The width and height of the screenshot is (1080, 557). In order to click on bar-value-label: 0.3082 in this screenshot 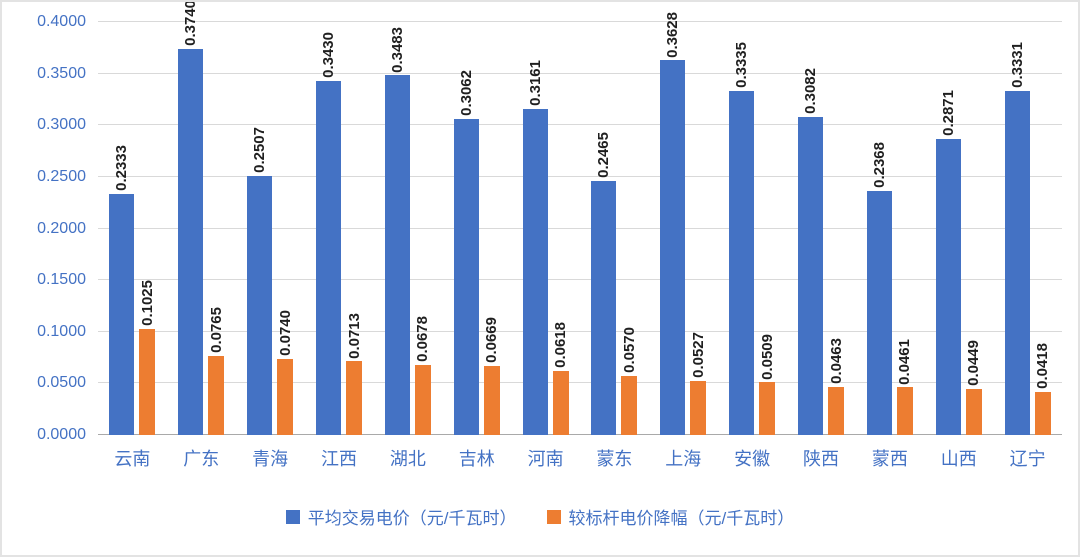, I will do `click(811, 90)`.